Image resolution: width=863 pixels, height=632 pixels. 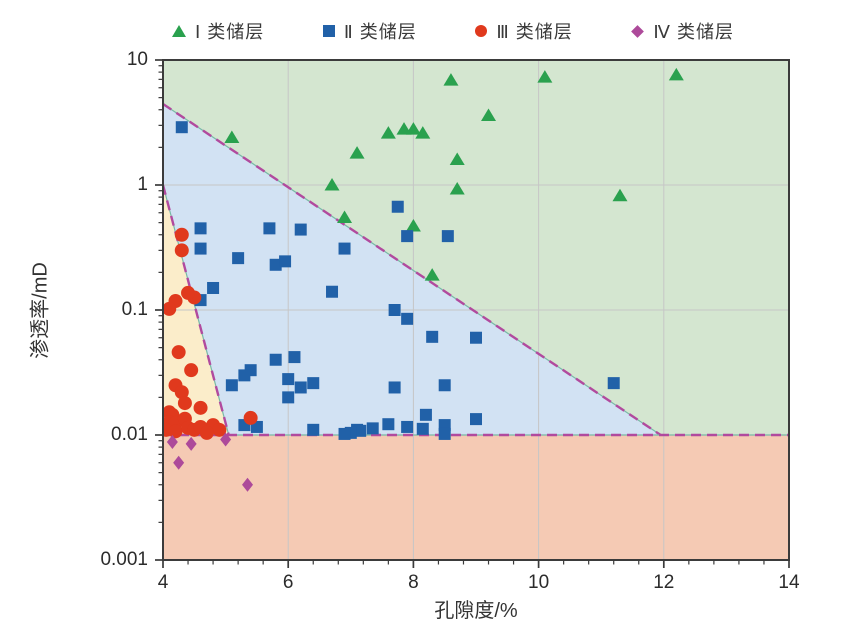 I want to click on legend-item-class-3: Ⅲ 类储层, so click(x=523, y=31).